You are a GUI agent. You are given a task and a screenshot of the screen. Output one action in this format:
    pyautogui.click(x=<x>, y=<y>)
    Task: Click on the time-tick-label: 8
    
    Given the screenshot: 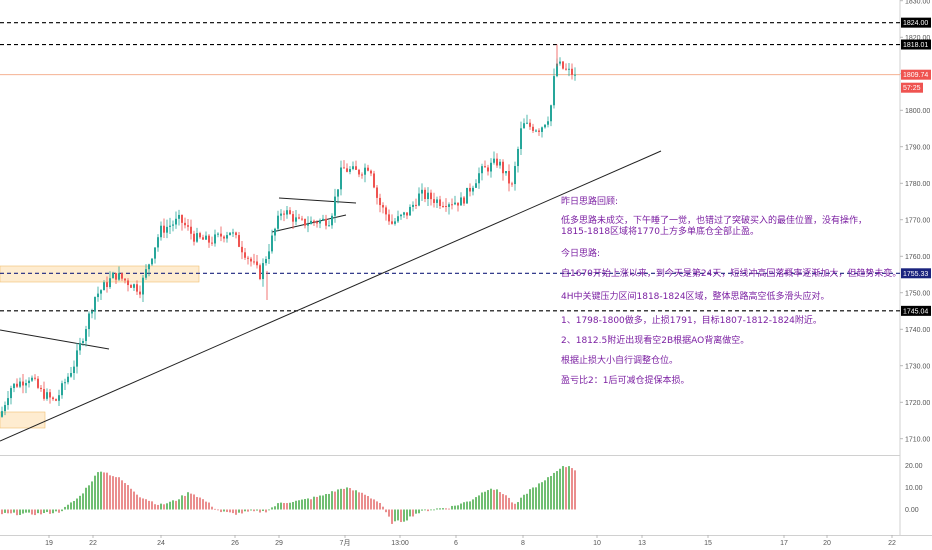 What is the action you would take?
    pyautogui.click(x=523, y=543)
    